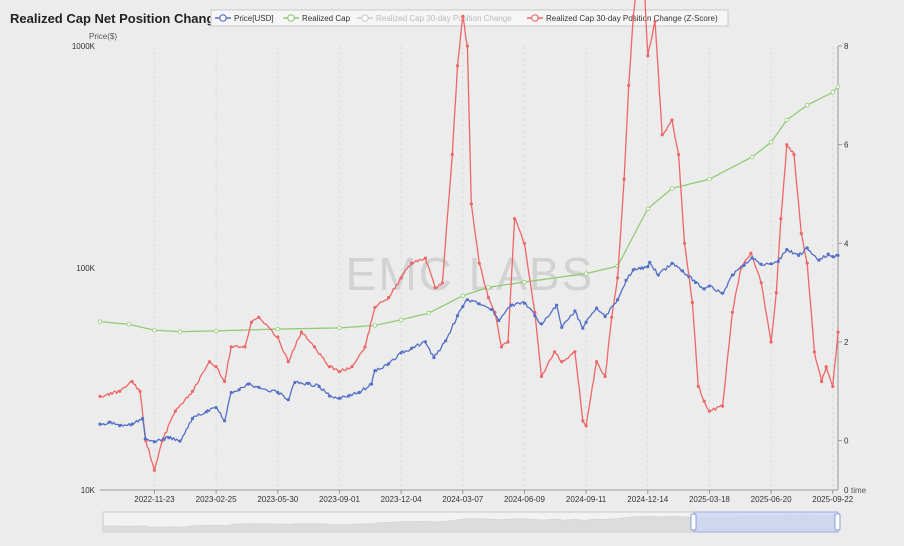 The height and width of the screenshot is (546, 904). What do you see at coordinates (85, 268) in the screenshot?
I see `left-tick-label: 100K` at bounding box center [85, 268].